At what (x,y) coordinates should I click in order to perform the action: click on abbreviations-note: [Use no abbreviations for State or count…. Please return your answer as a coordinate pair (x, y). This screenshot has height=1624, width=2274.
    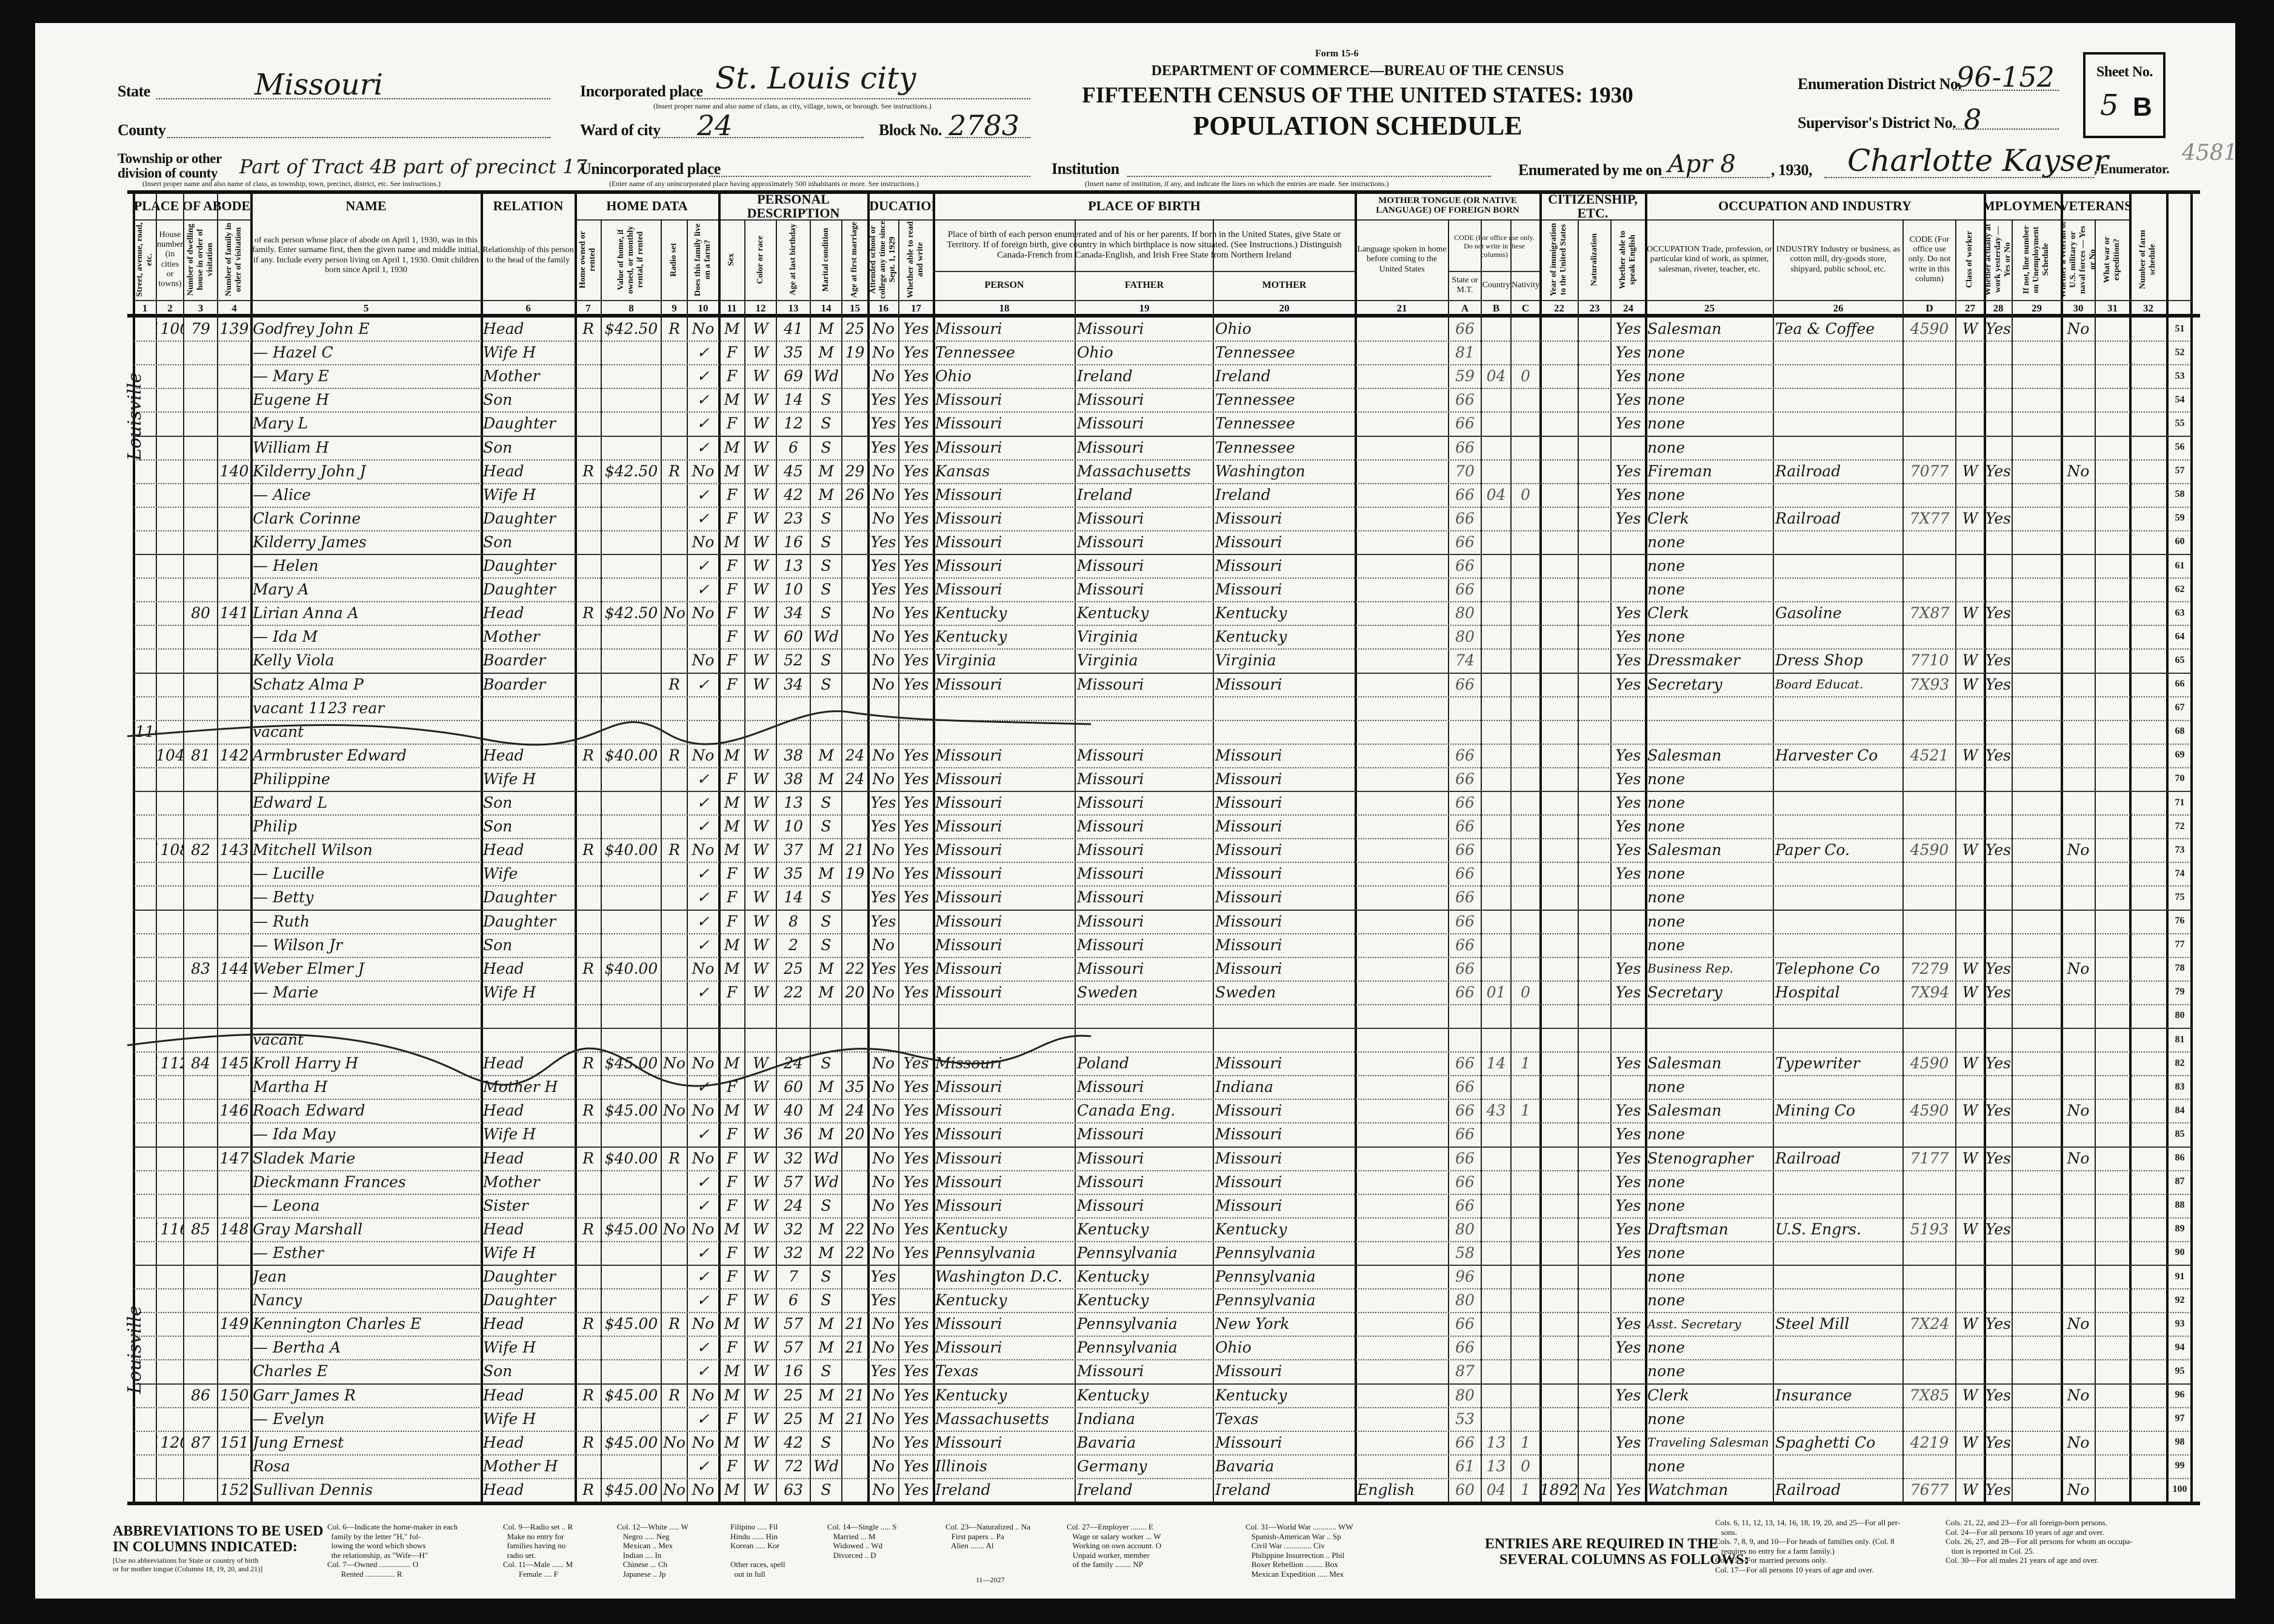
    Looking at the image, I should click on (188, 1565).